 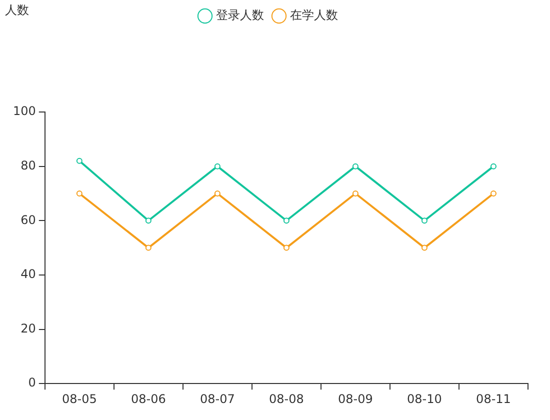 What do you see at coordinates (493, 399) in the screenshot?
I see `x-tick-label: 08-11` at bounding box center [493, 399].